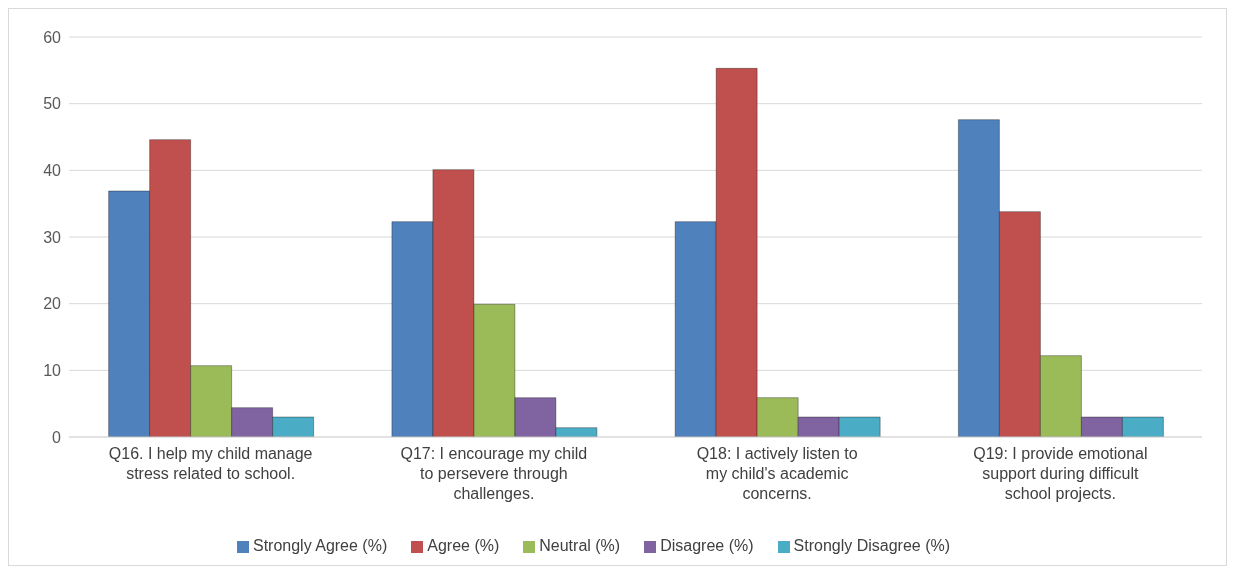 This screenshot has width=1235, height=574. I want to click on y-tick-label: 0, so click(57, 437).